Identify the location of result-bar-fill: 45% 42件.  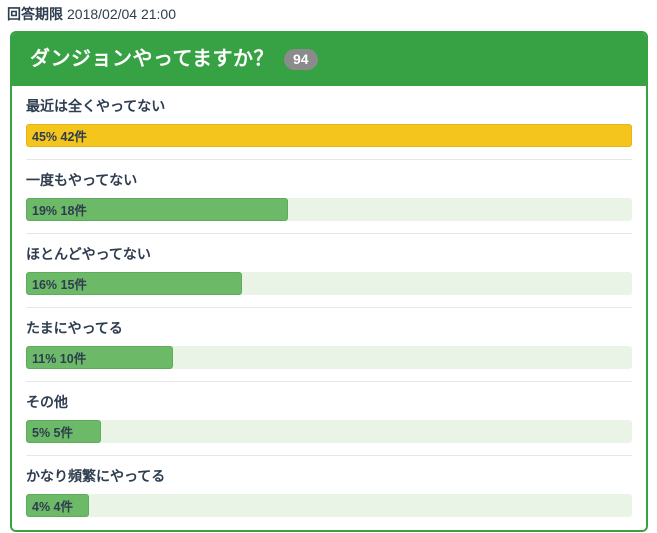
(329, 135).